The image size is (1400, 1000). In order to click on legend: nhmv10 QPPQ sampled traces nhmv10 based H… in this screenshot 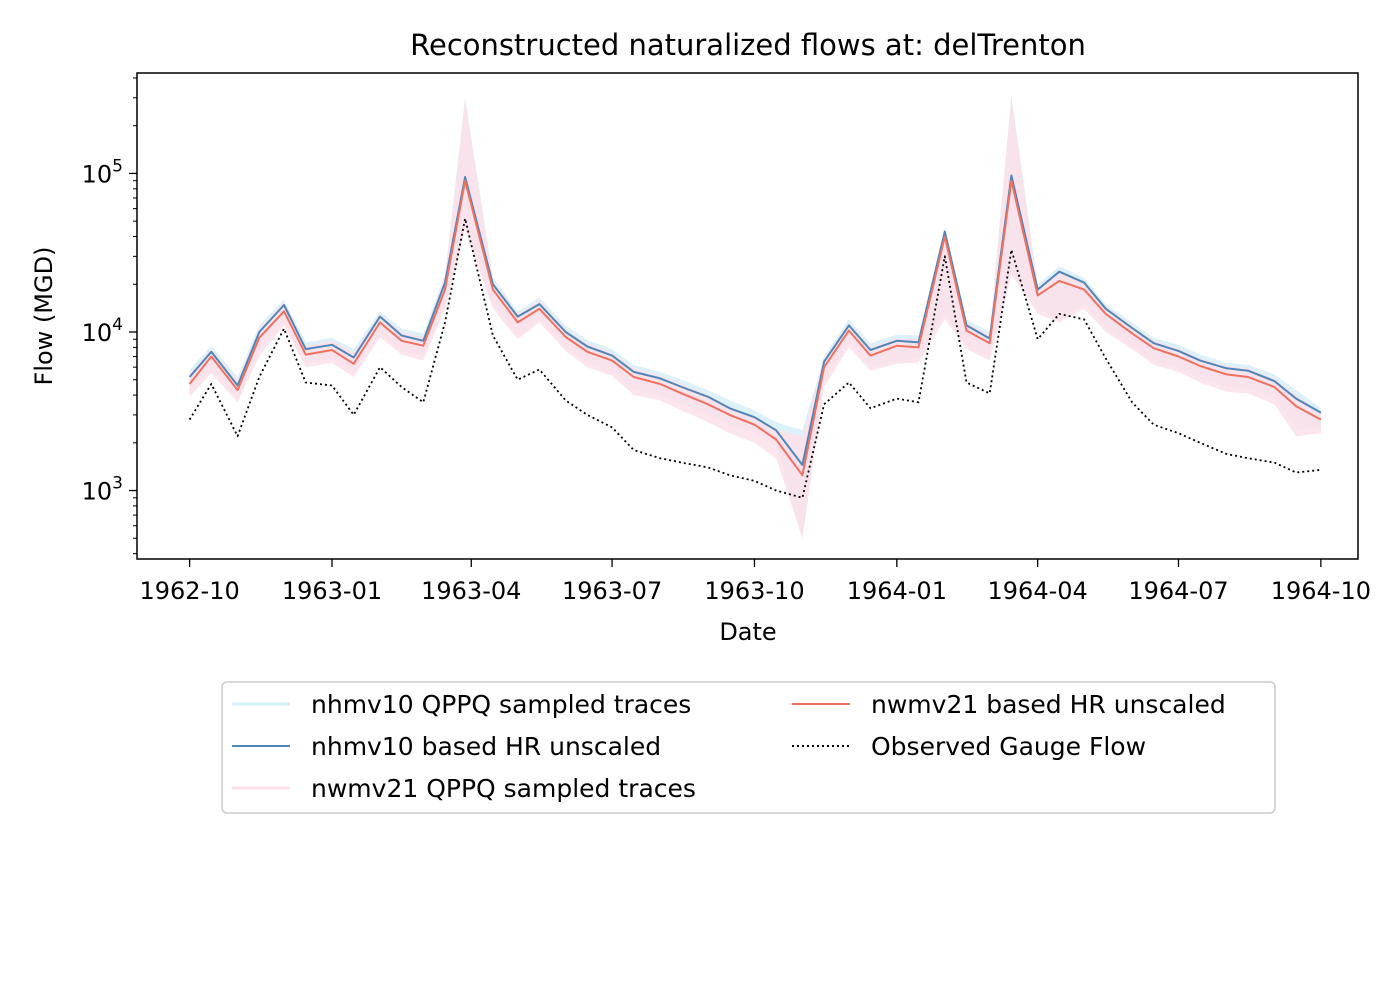, I will do `click(748, 747)`.